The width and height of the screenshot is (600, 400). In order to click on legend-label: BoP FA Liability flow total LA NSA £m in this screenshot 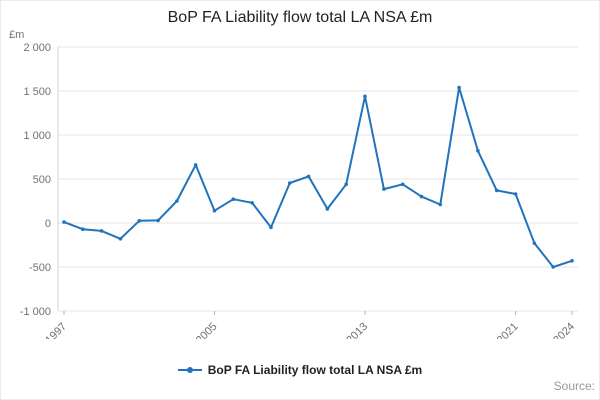, I will do `click(315, 370)`.